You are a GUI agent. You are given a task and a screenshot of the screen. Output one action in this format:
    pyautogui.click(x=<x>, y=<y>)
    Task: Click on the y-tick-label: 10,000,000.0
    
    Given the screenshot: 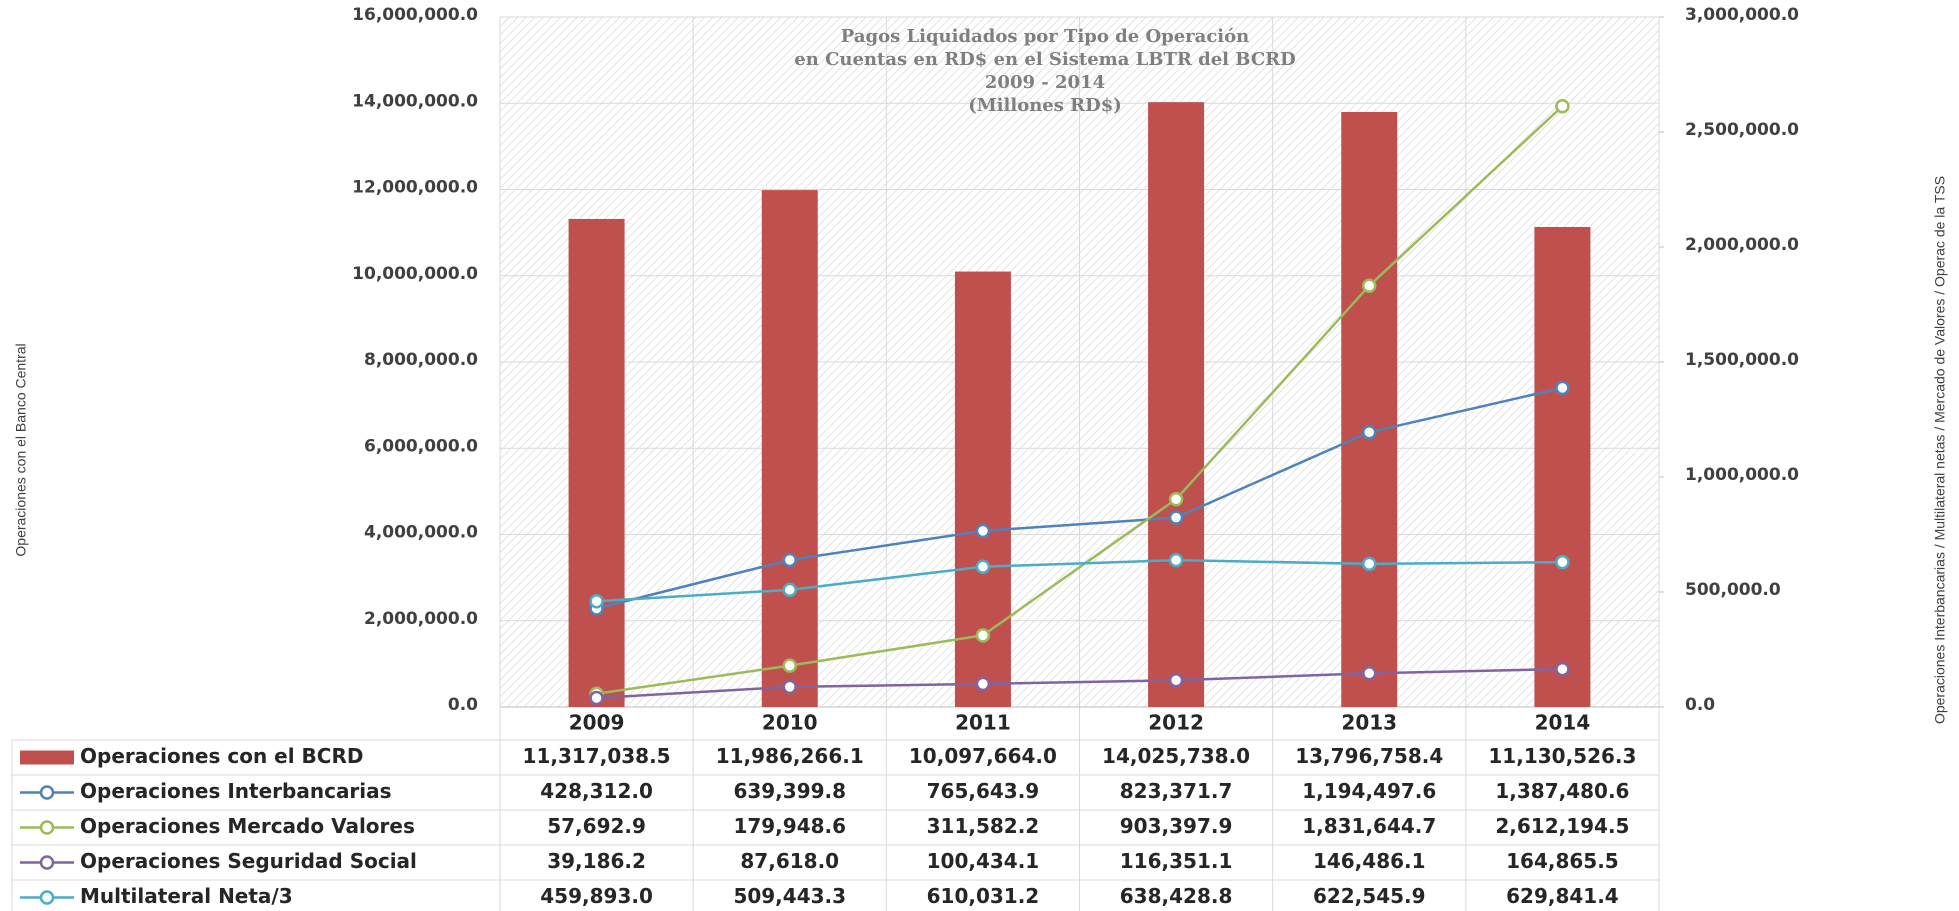 What is the action you would take?
    pyautogui.click(x=415, y=274)
    